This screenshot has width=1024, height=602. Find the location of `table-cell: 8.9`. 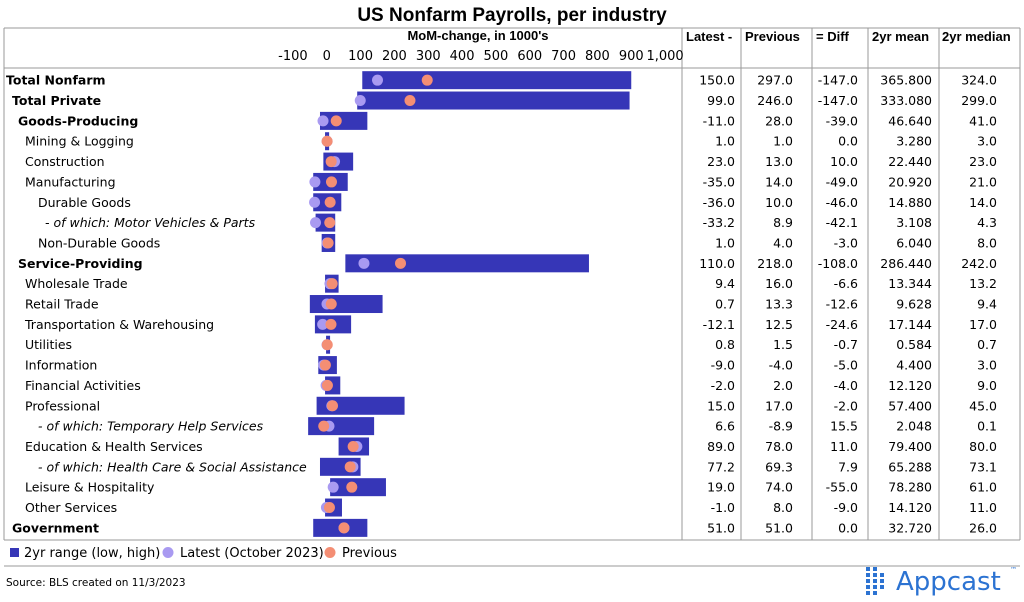

table-cell: 8.9 is located at coordinates (783, 222).